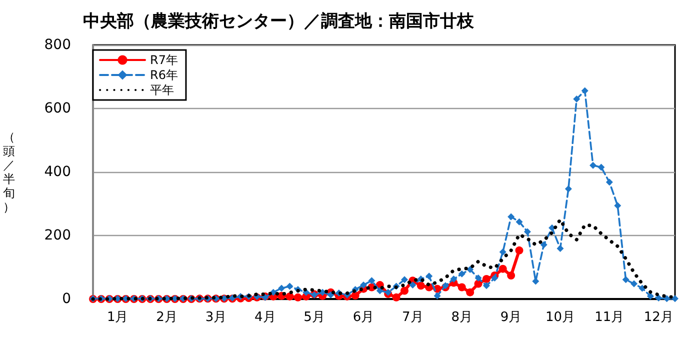  Describe the element at coordinates (164, 75) in the screenshot. I see `legend-label: R6年` at that location.